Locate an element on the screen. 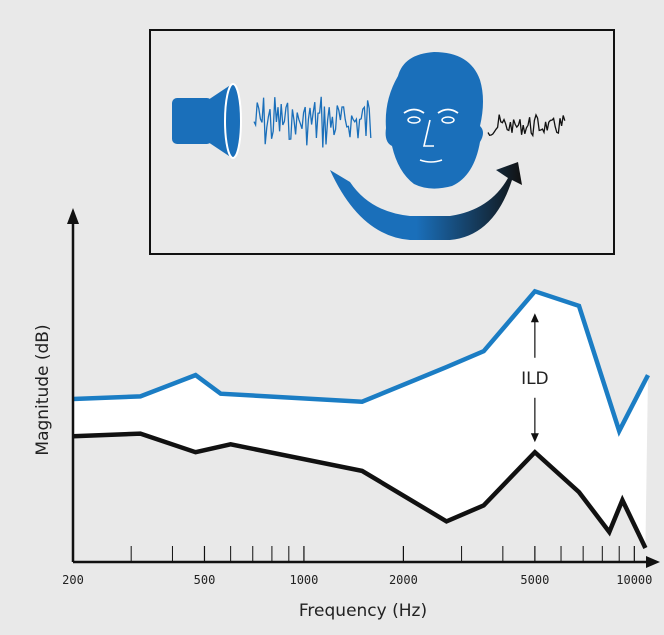  loudspeaker-icon is located at coordinates (207, 121).